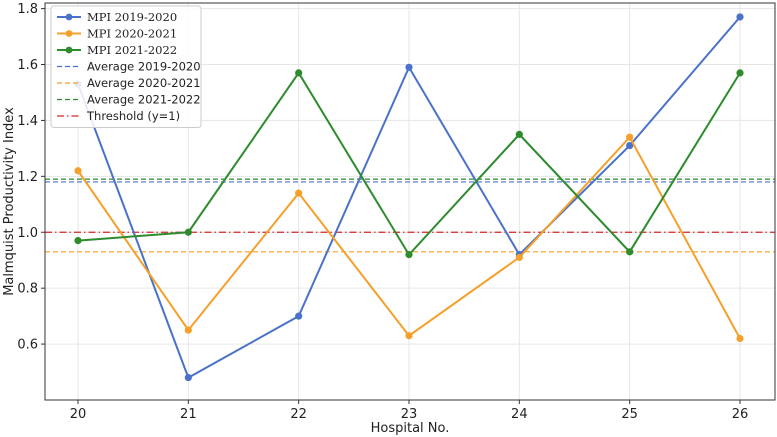 This screenshot has height=437, width=777. Describe the element at coordinates (27, 65) in the screenshot. I see `y-tick-label: 1.6` at that location.